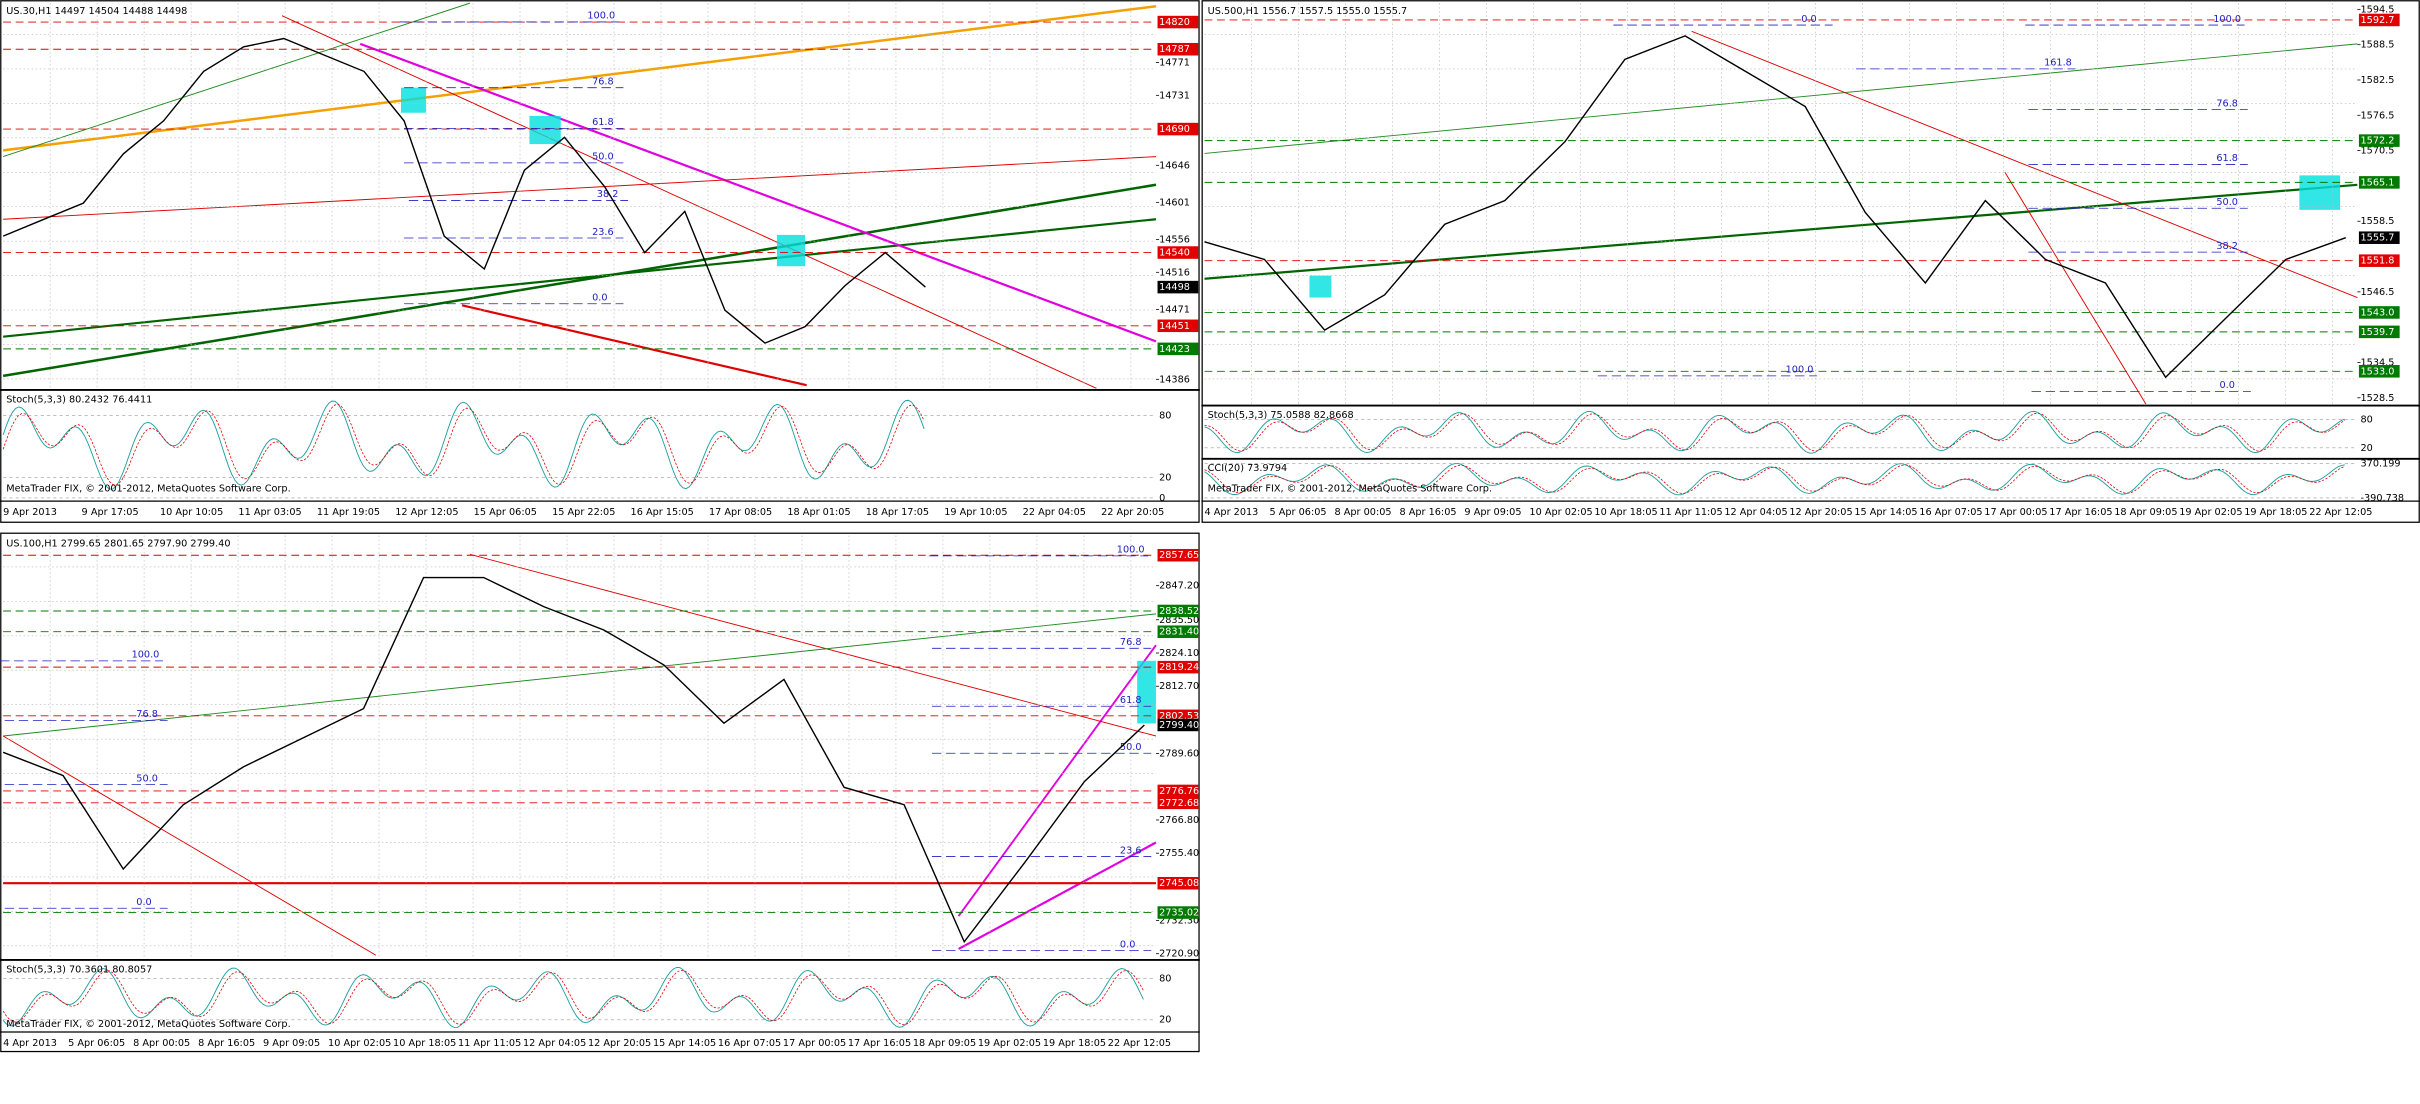  What do you see at coordinates (359, 1043) in the screenshot?
I see `date-label: 10 Apr 02:05` at bounding box center [359, 1043].